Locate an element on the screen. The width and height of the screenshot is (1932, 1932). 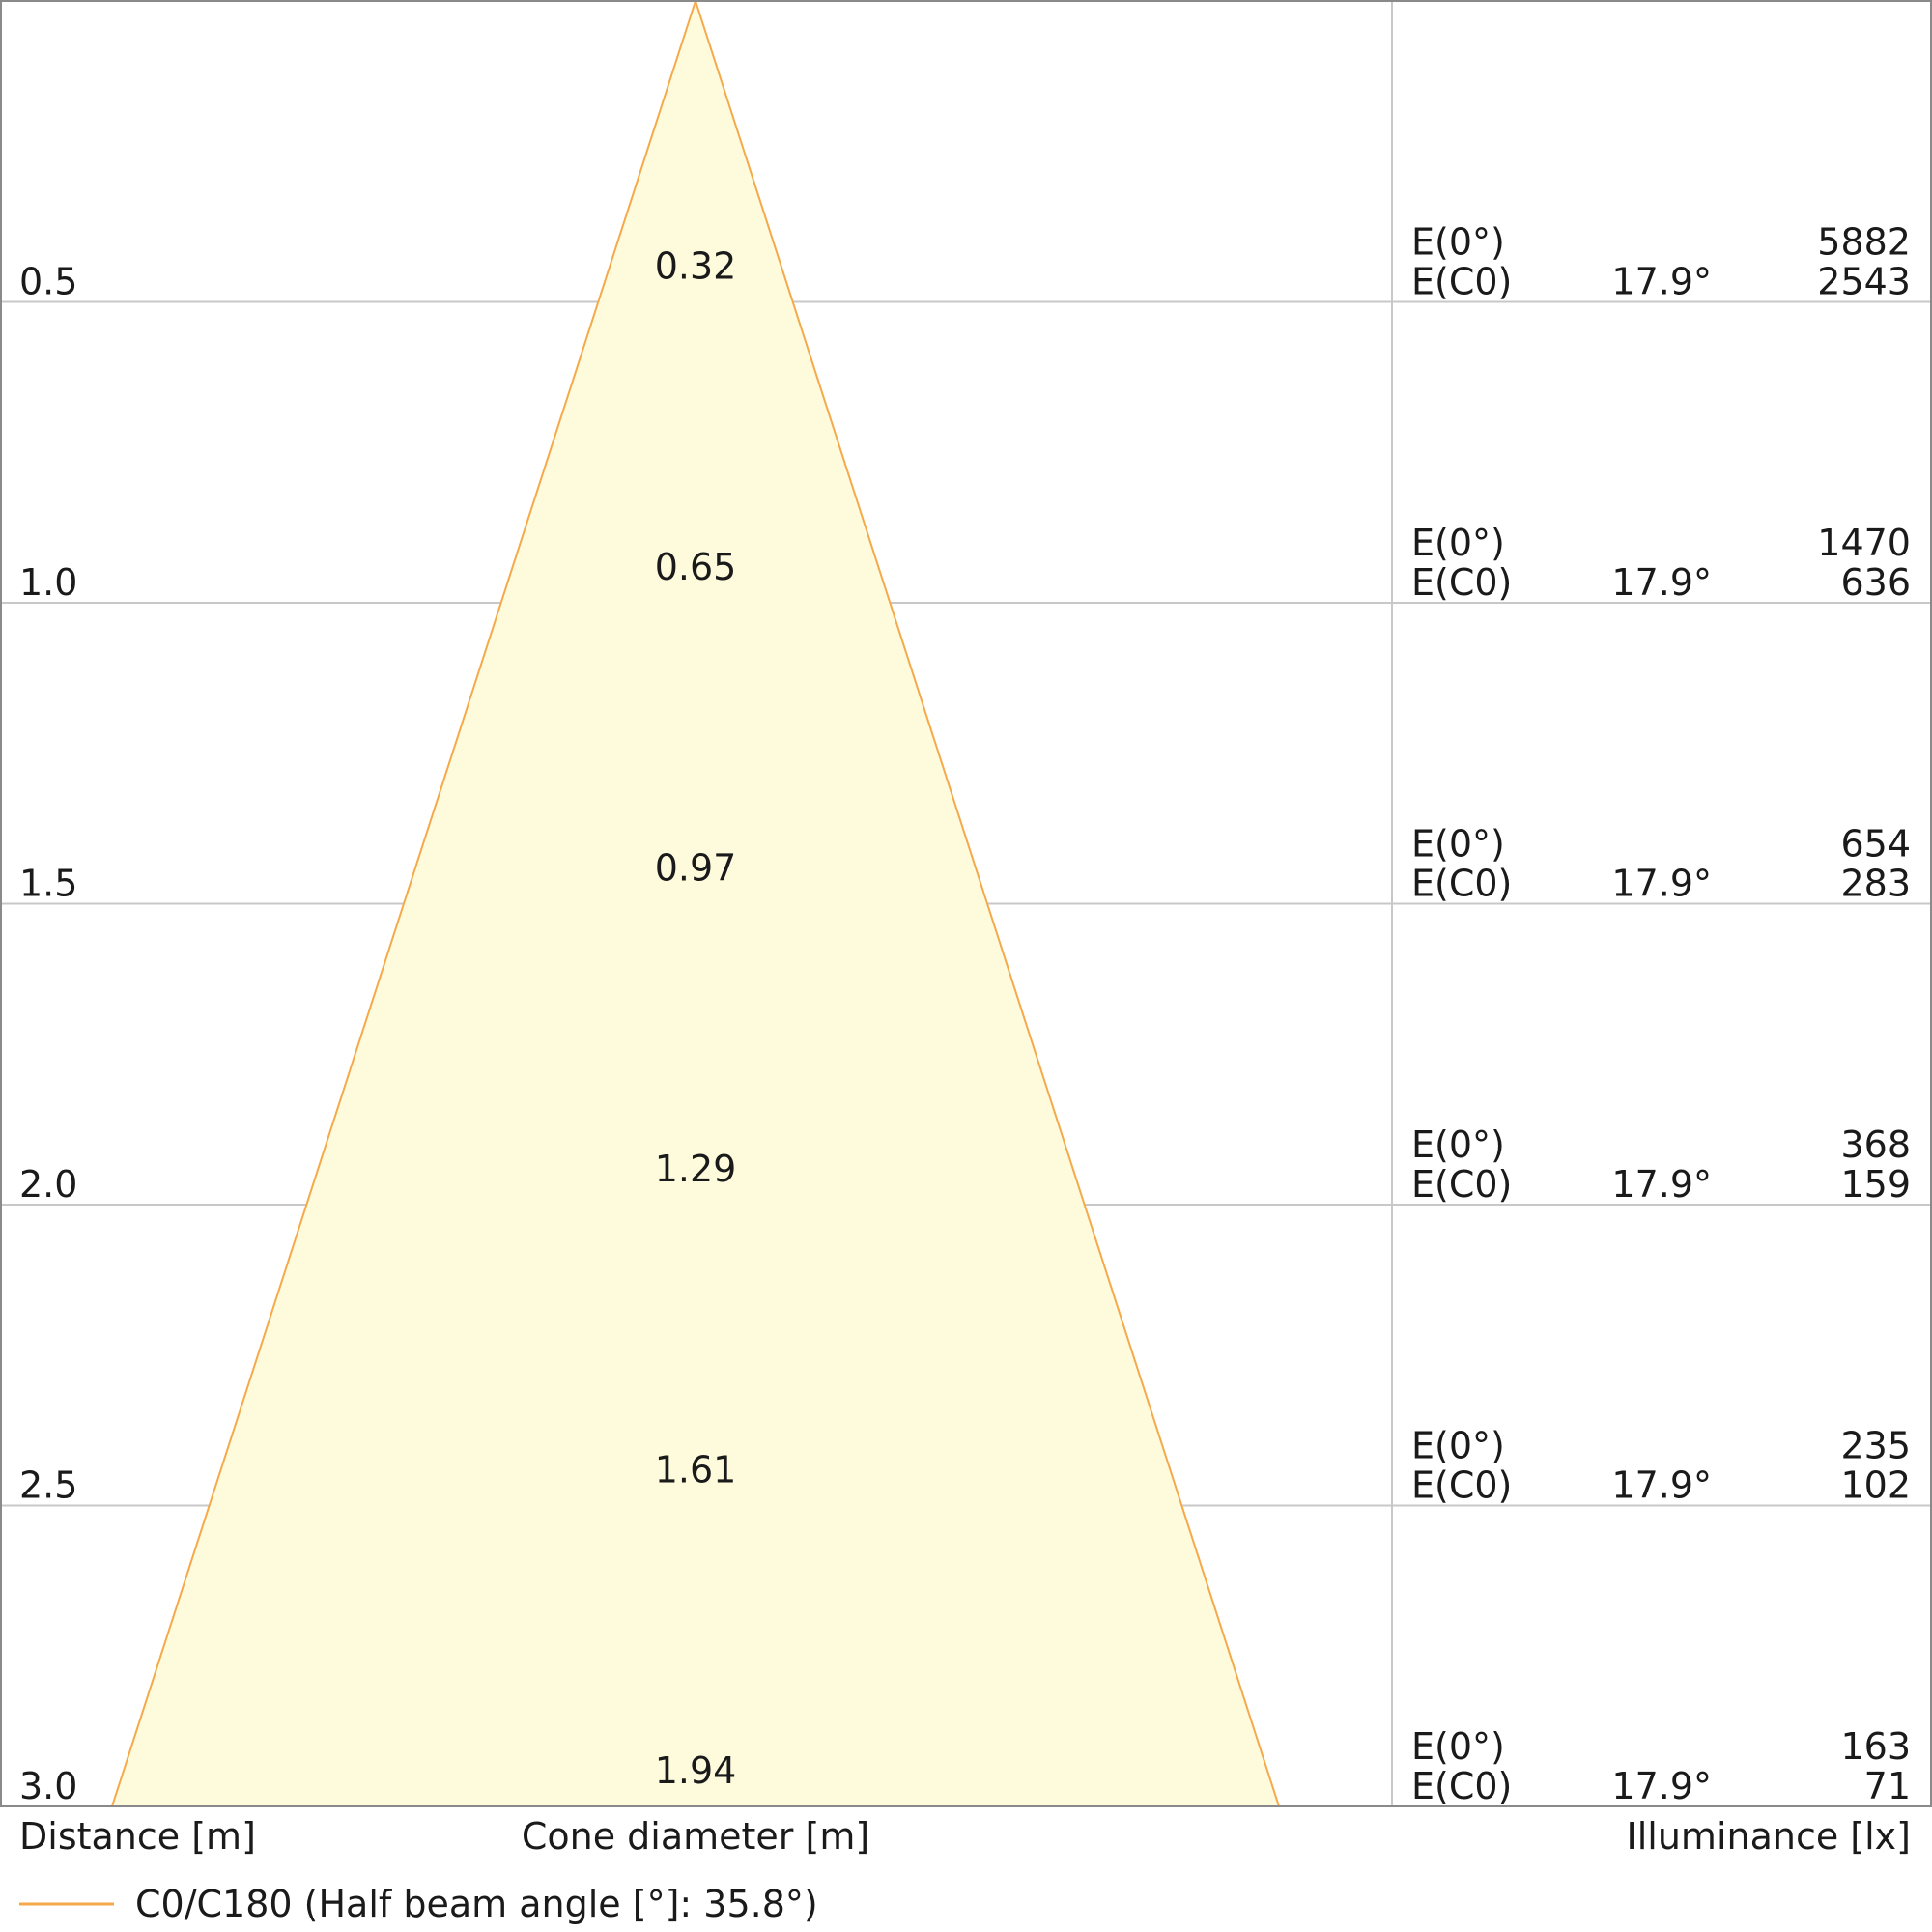
cone-diameter-label: 1.29 is located at coordinates (696, 1169).